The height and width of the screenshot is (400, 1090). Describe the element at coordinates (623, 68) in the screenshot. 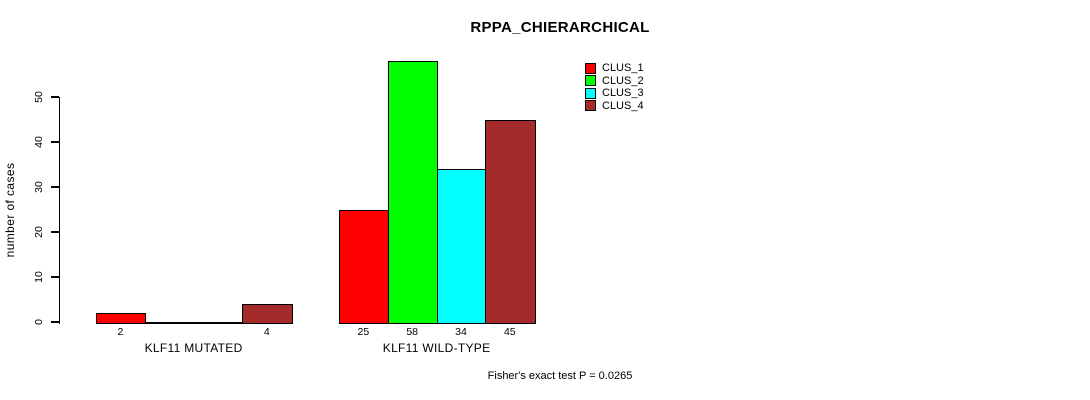

I see `legend-label: CLUS_1` at that location.